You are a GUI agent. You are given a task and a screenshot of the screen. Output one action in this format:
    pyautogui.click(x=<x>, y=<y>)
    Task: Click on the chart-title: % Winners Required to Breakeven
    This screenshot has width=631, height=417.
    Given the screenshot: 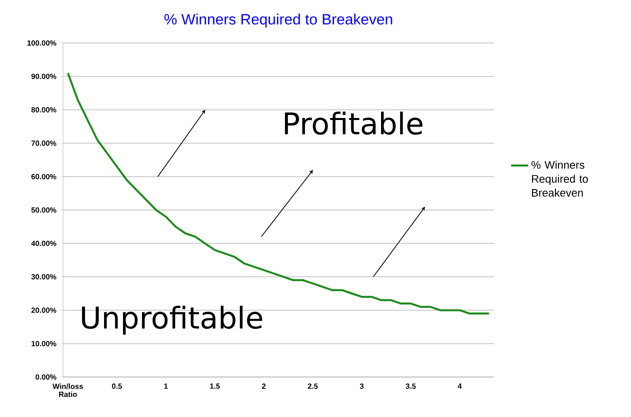 What is the action you would take?
    pyautogui.click(x=278, y=21)
    